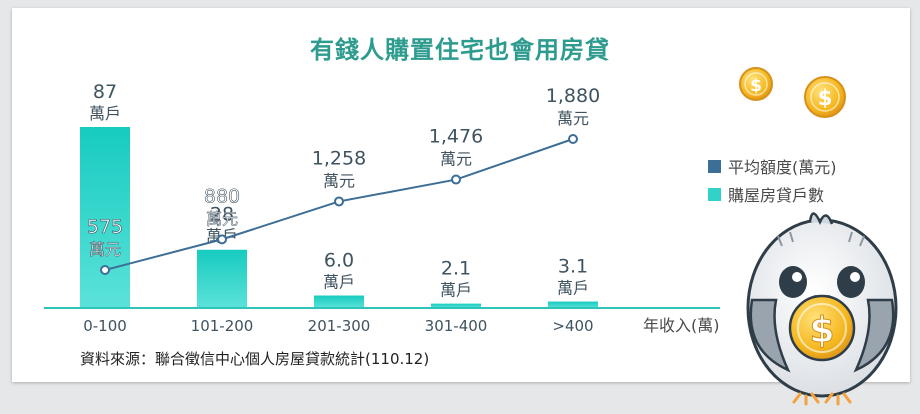  Describe the element at coordinates (339, 158) in the screenshot. I see `line-value-label: 1,258` at that location.